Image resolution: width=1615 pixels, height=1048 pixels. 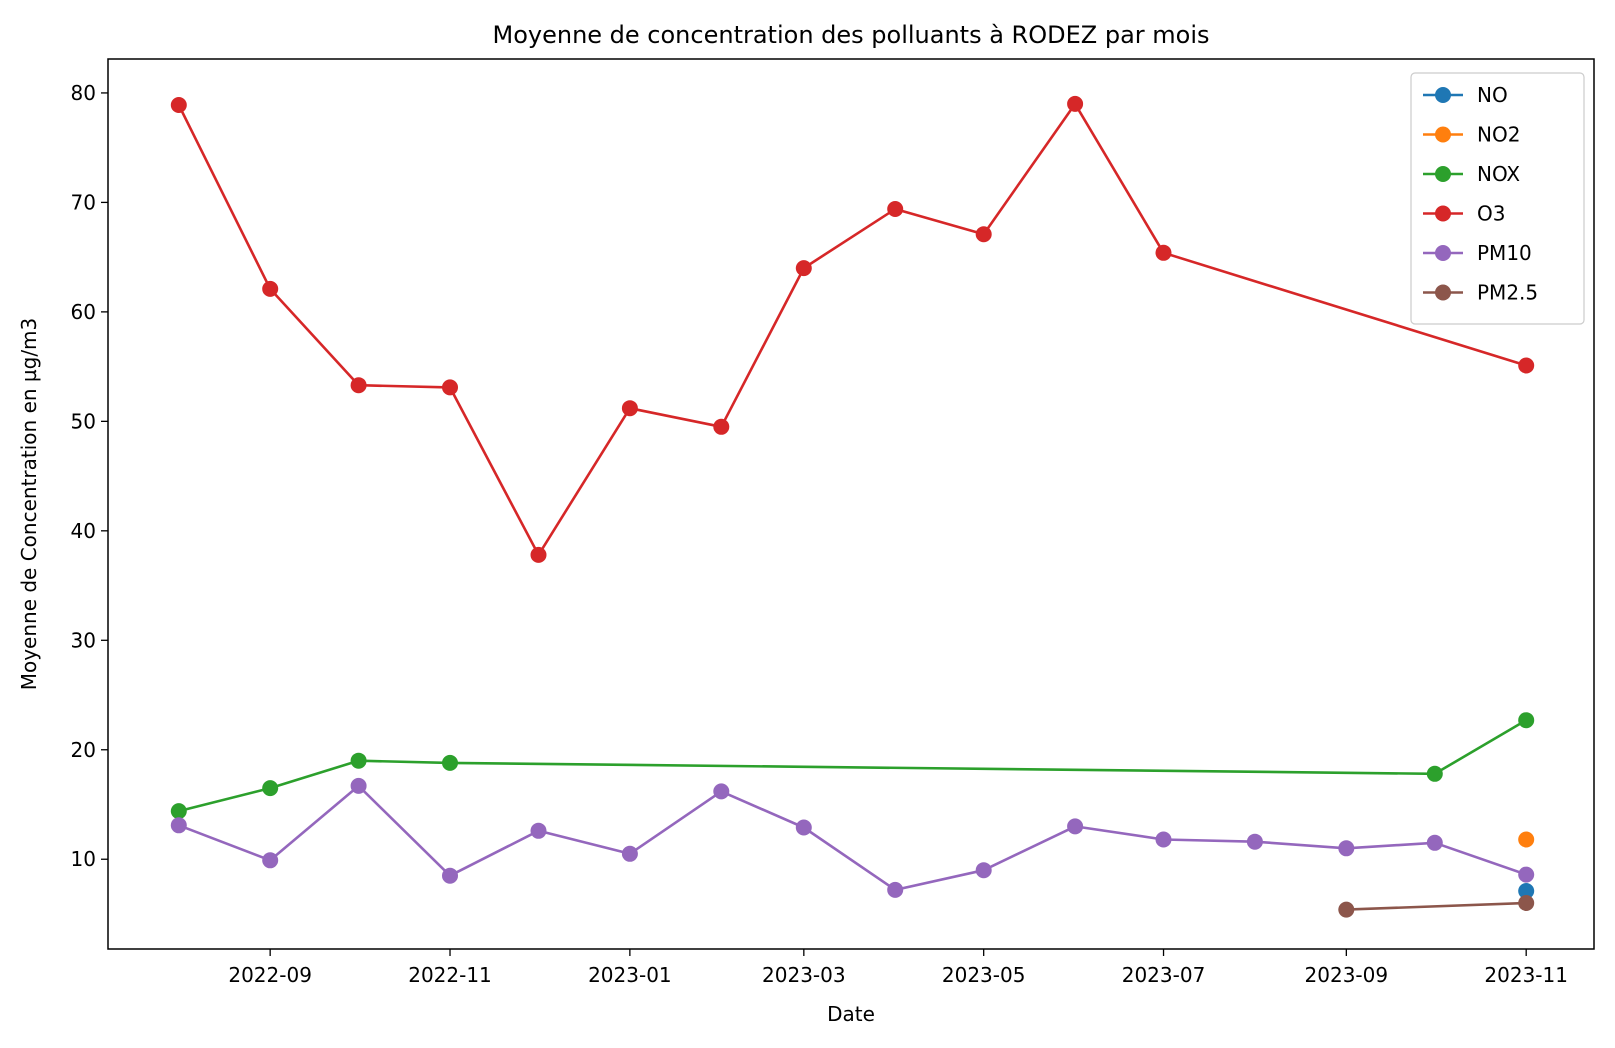 I want to click on x-tick-label: 2023-07, so click(x=1164, y=975).